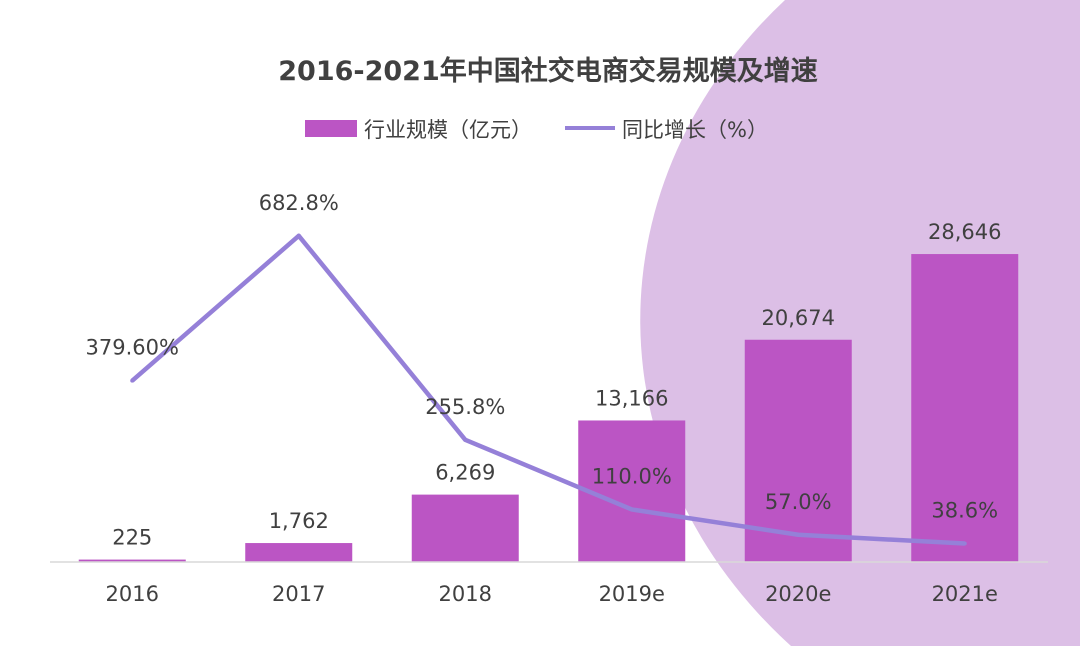 Image resolution: width=1080 pixels, height=646 pixels. I want to click on x-tick-label: 2020e, so click(798, 594).